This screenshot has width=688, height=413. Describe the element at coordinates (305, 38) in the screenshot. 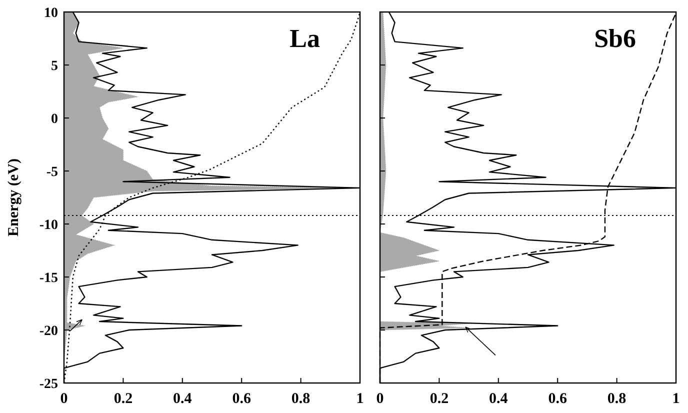

I see `text: La` at that location.